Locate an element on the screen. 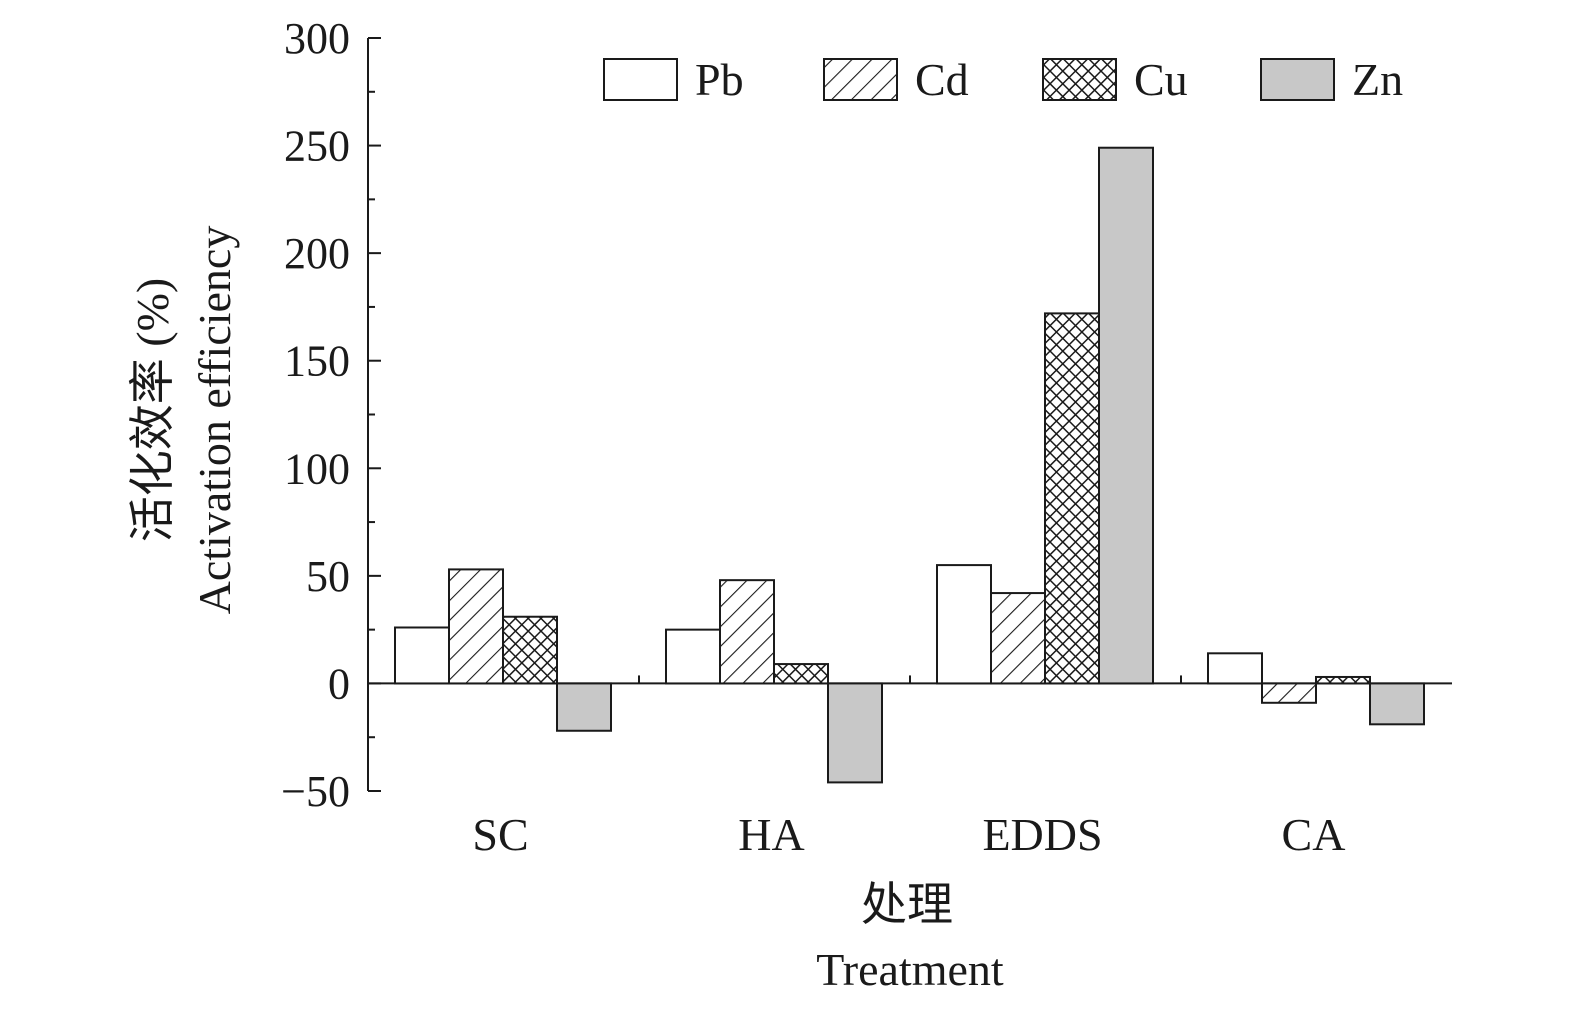  x-category-label: HA is located at coordinates (771, 834).